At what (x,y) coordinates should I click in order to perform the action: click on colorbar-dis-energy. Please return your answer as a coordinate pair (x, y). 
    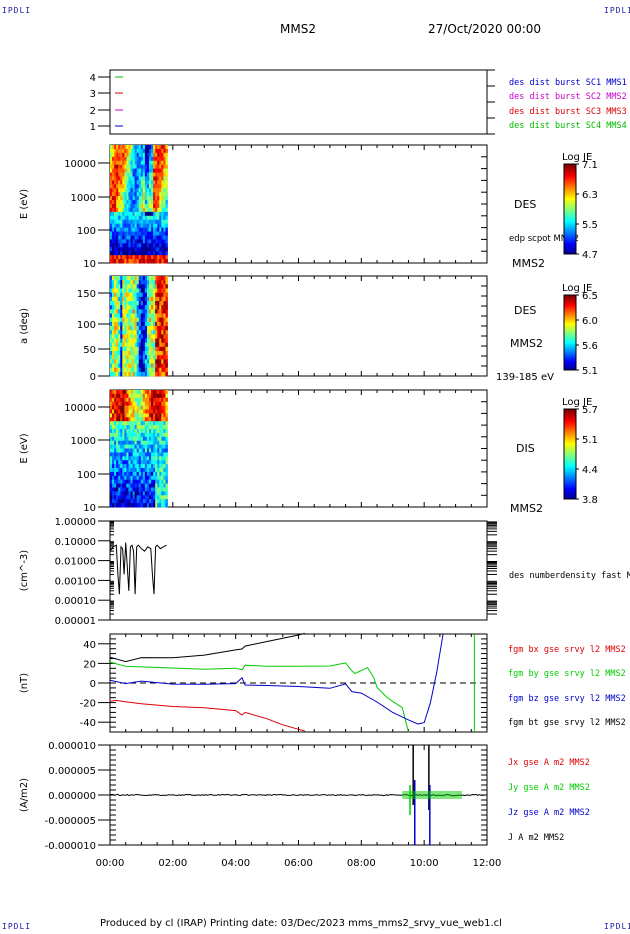
    Looking at the image, I should click on (570, 454).